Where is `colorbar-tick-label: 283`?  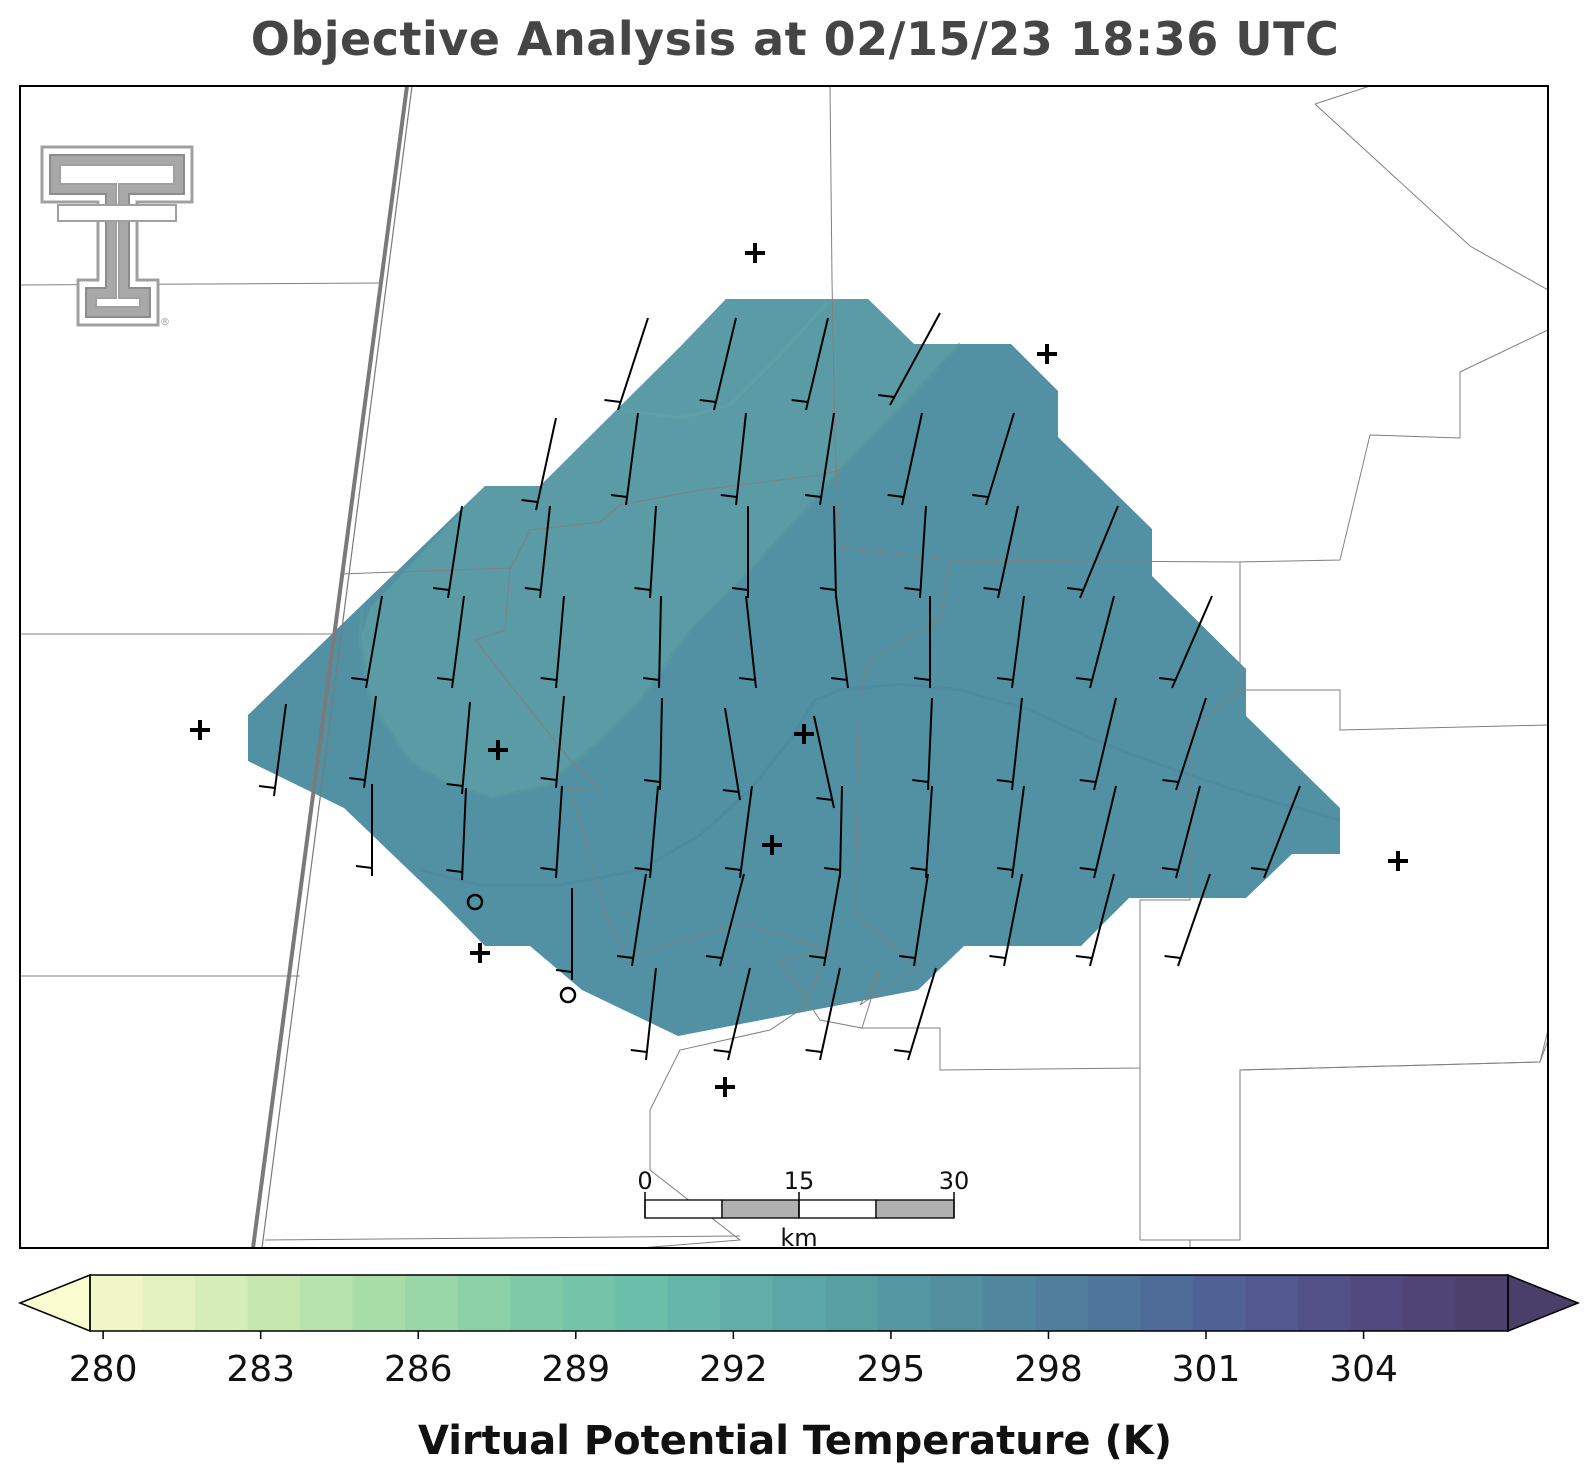
colorbar-tick-label: 283 is located at coordinates (260, 1369).